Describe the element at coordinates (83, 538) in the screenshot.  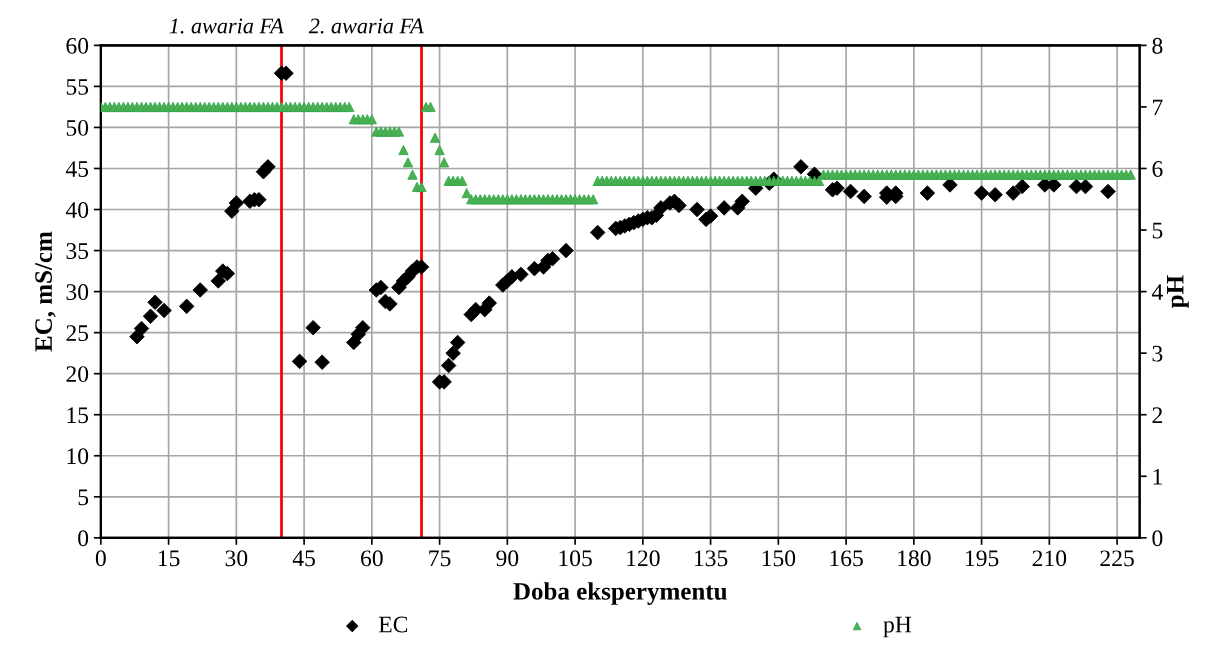
I see `y-tick-label: 0` at that location.